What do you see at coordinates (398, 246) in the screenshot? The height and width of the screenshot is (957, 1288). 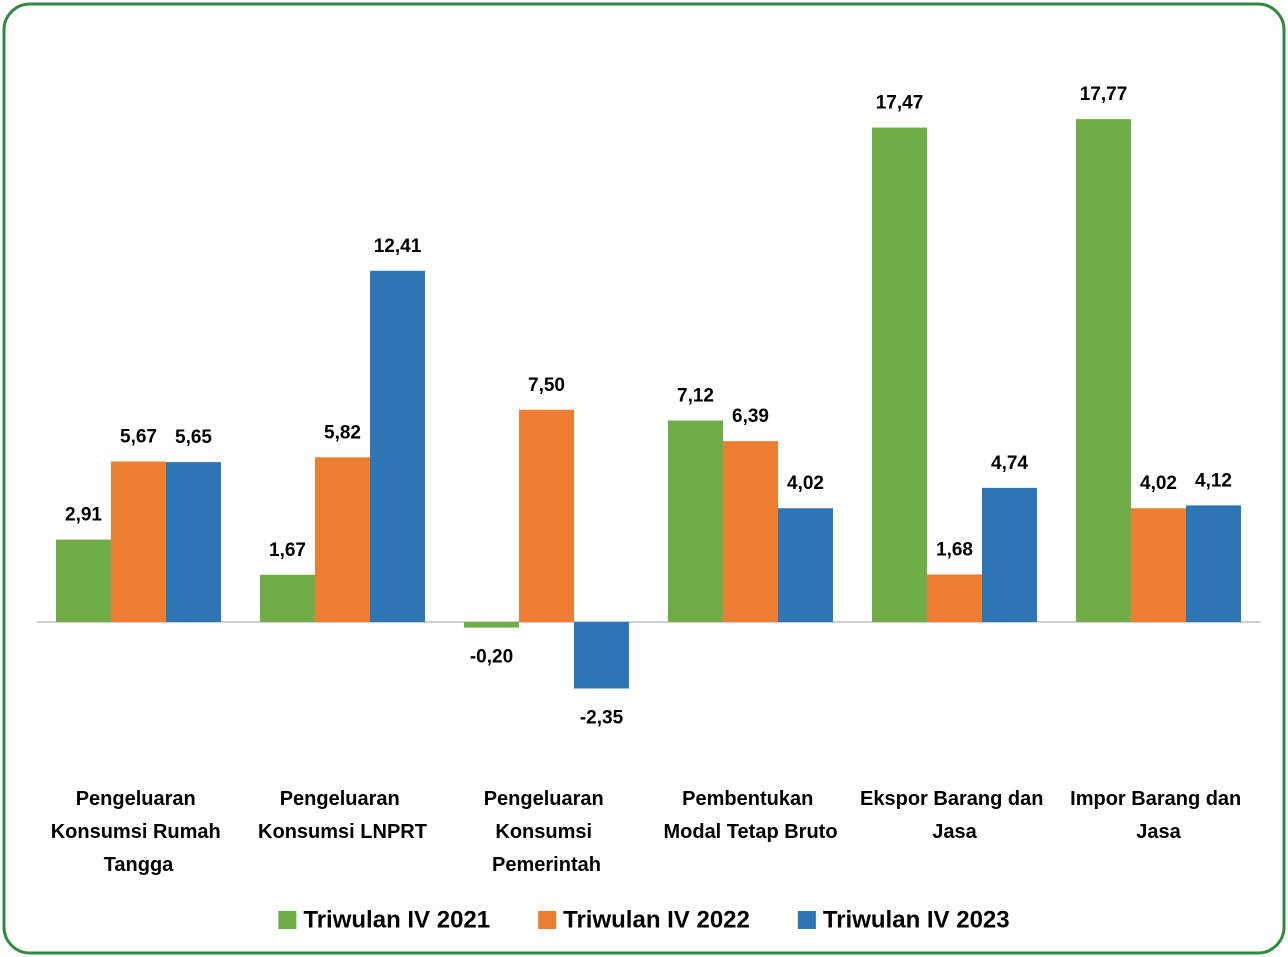 I see `value-label: 12,41` at bounding box center [398, 246].